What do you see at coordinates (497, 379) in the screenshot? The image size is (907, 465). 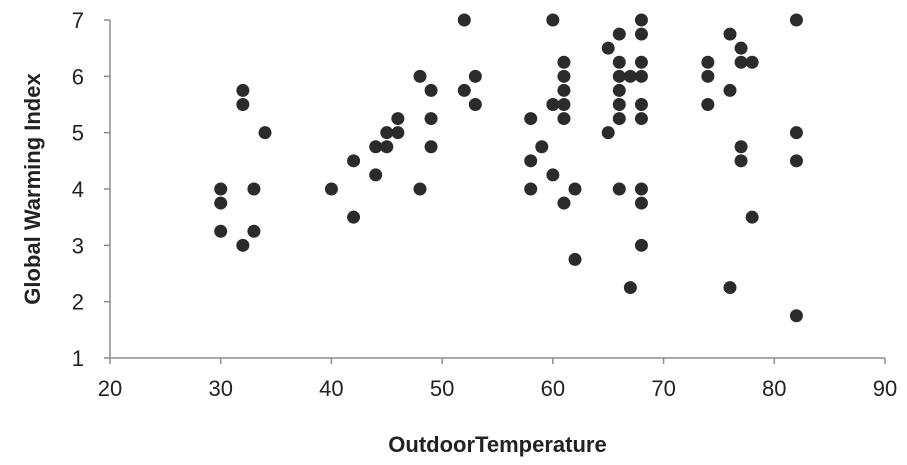 I see `x-axis-ticks: 20 30 40 50 60 70 80 90` at bounding box center [497, 379].